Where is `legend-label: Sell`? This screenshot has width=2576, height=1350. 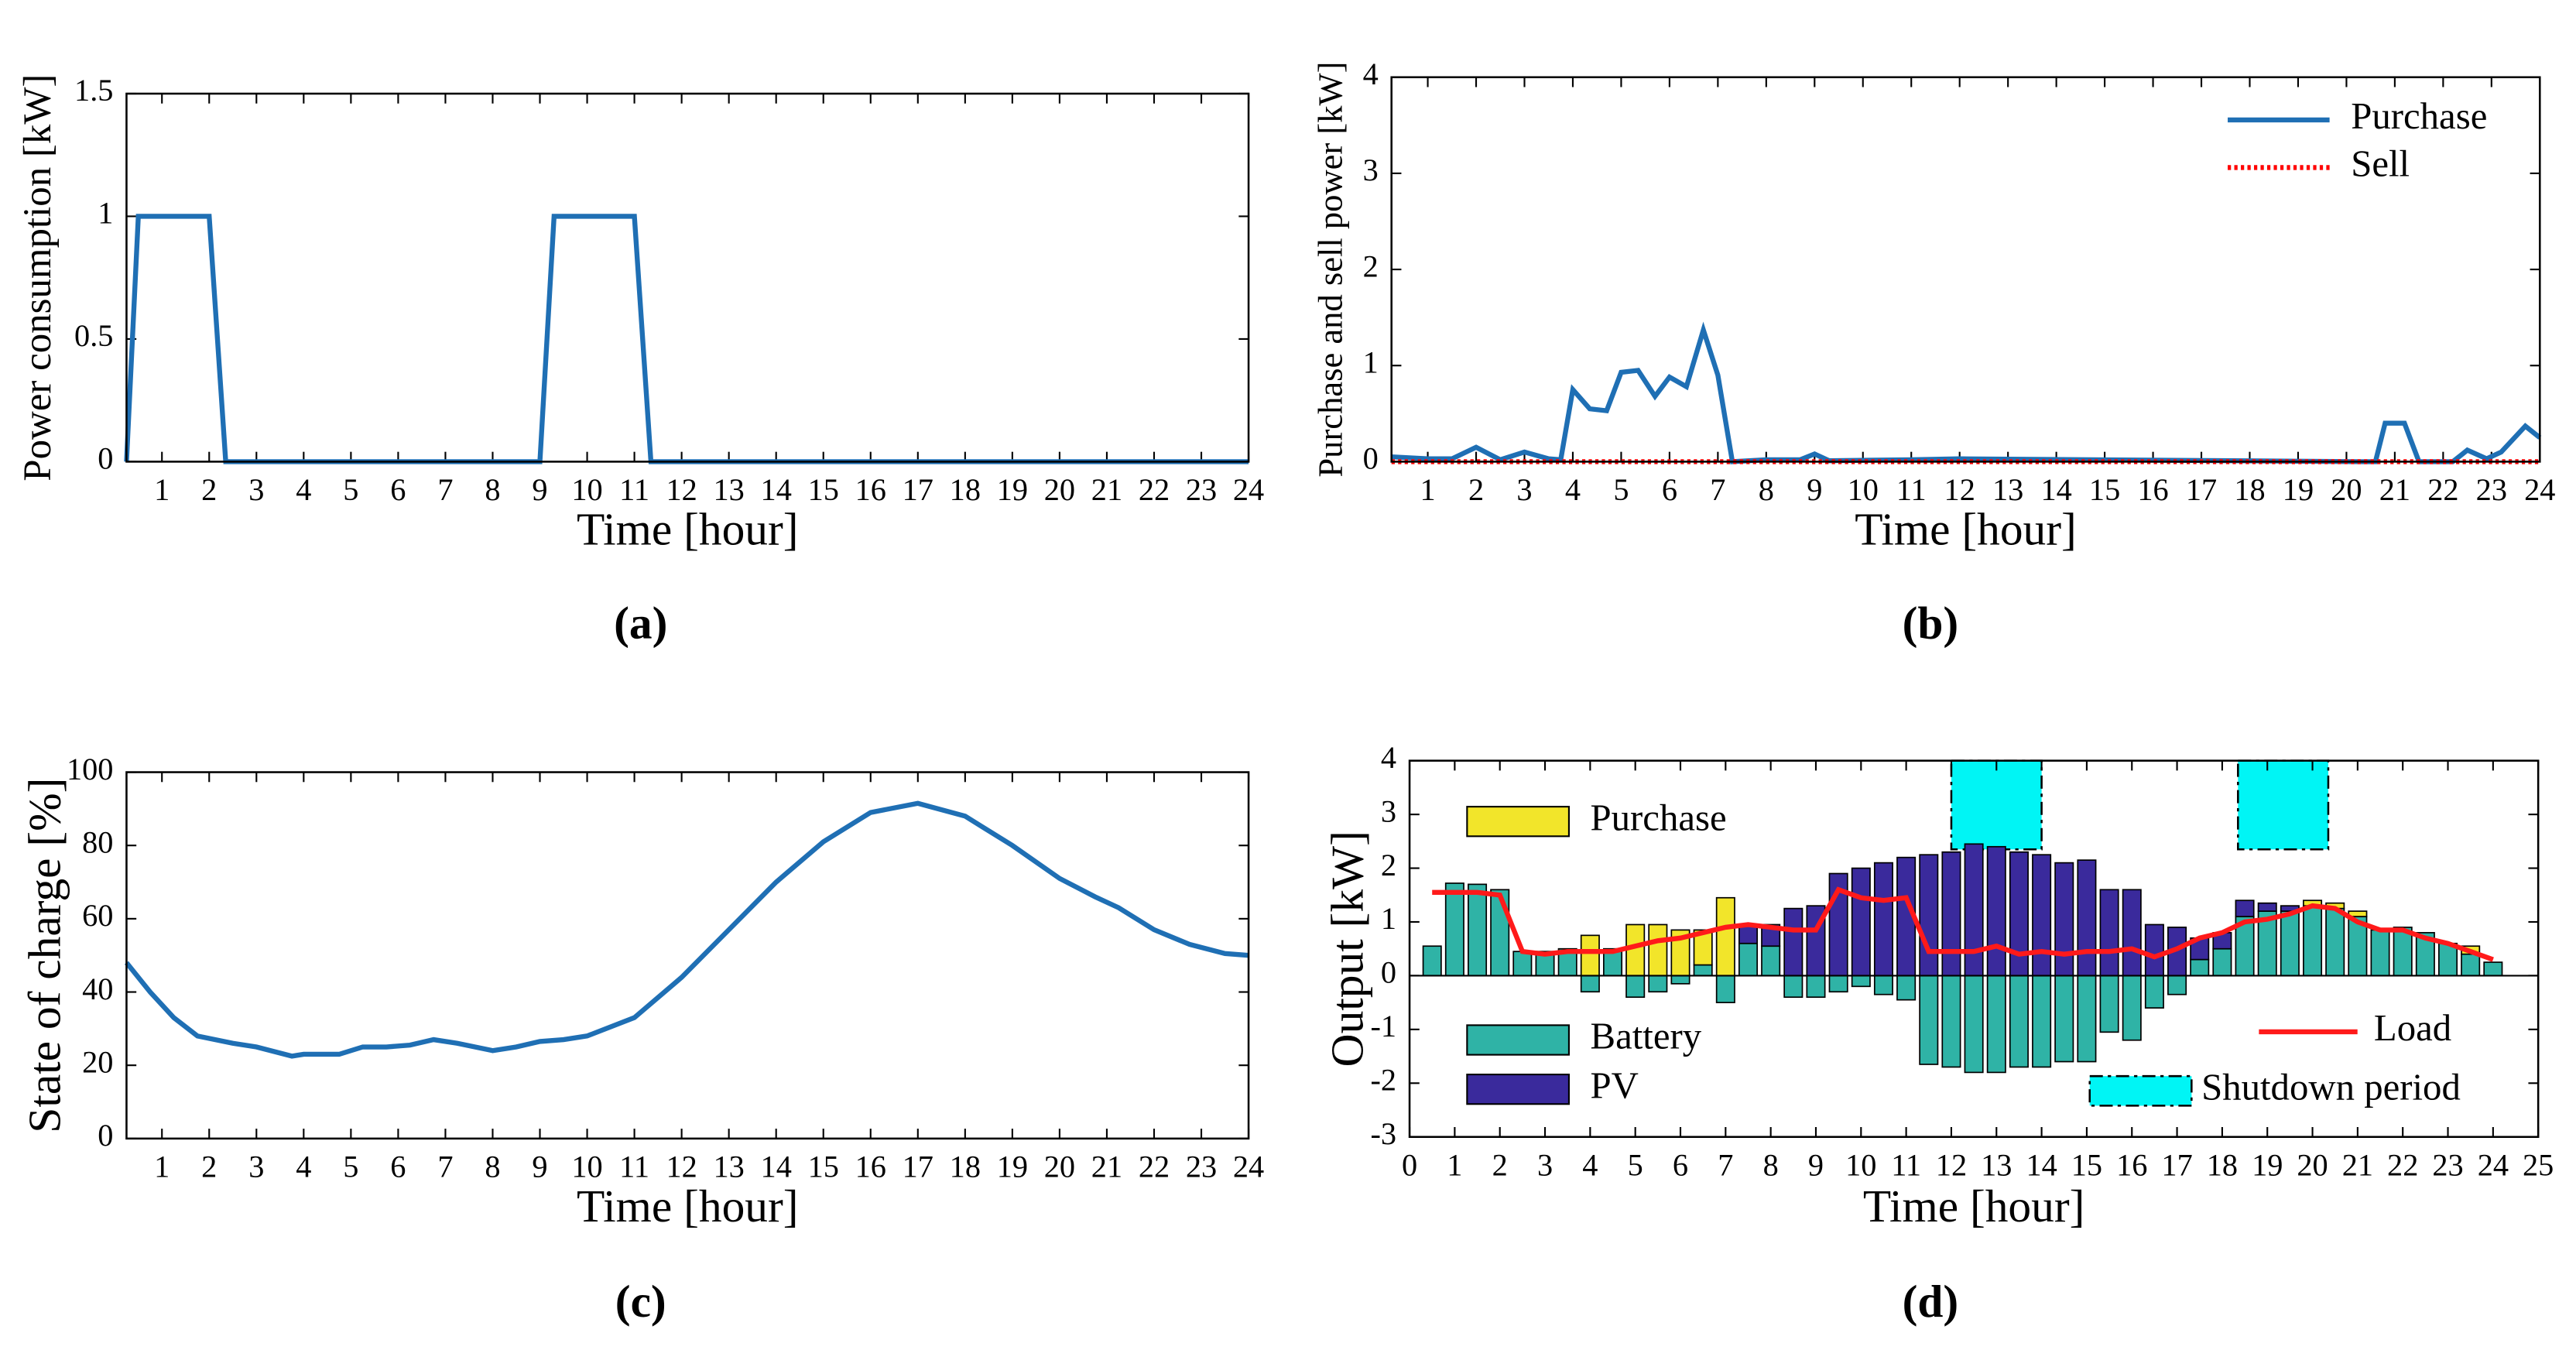
legend-label: Sell is located at coordinates (2380, 164).